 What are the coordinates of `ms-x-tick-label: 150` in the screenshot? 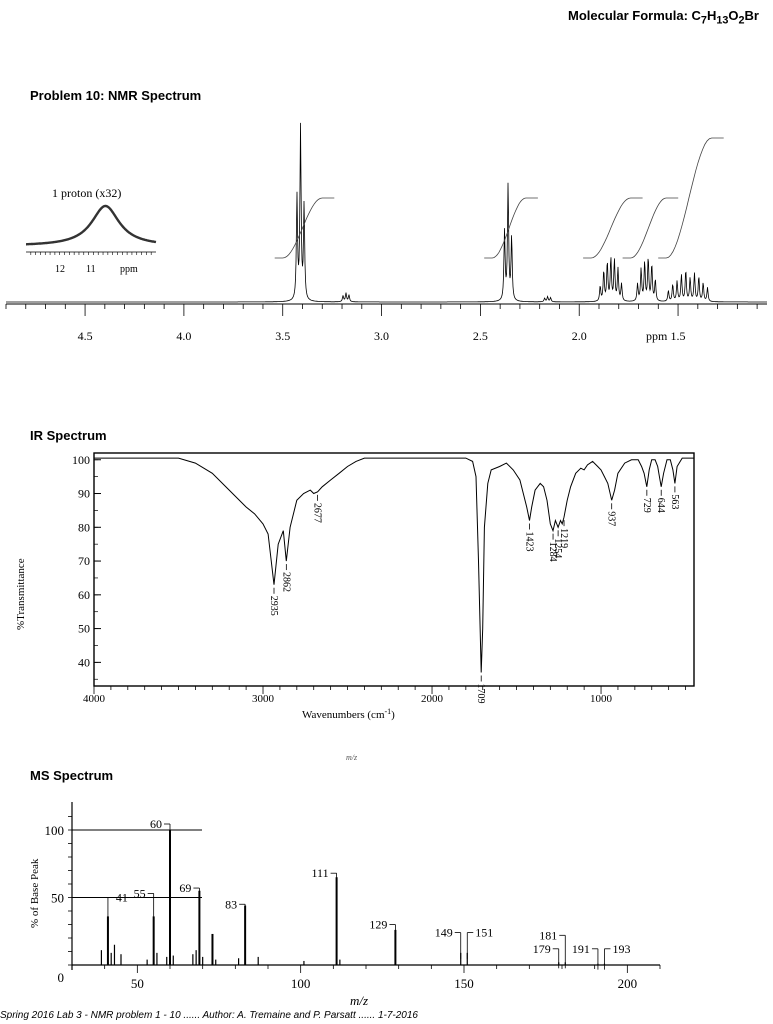 It's located at (464, 983).